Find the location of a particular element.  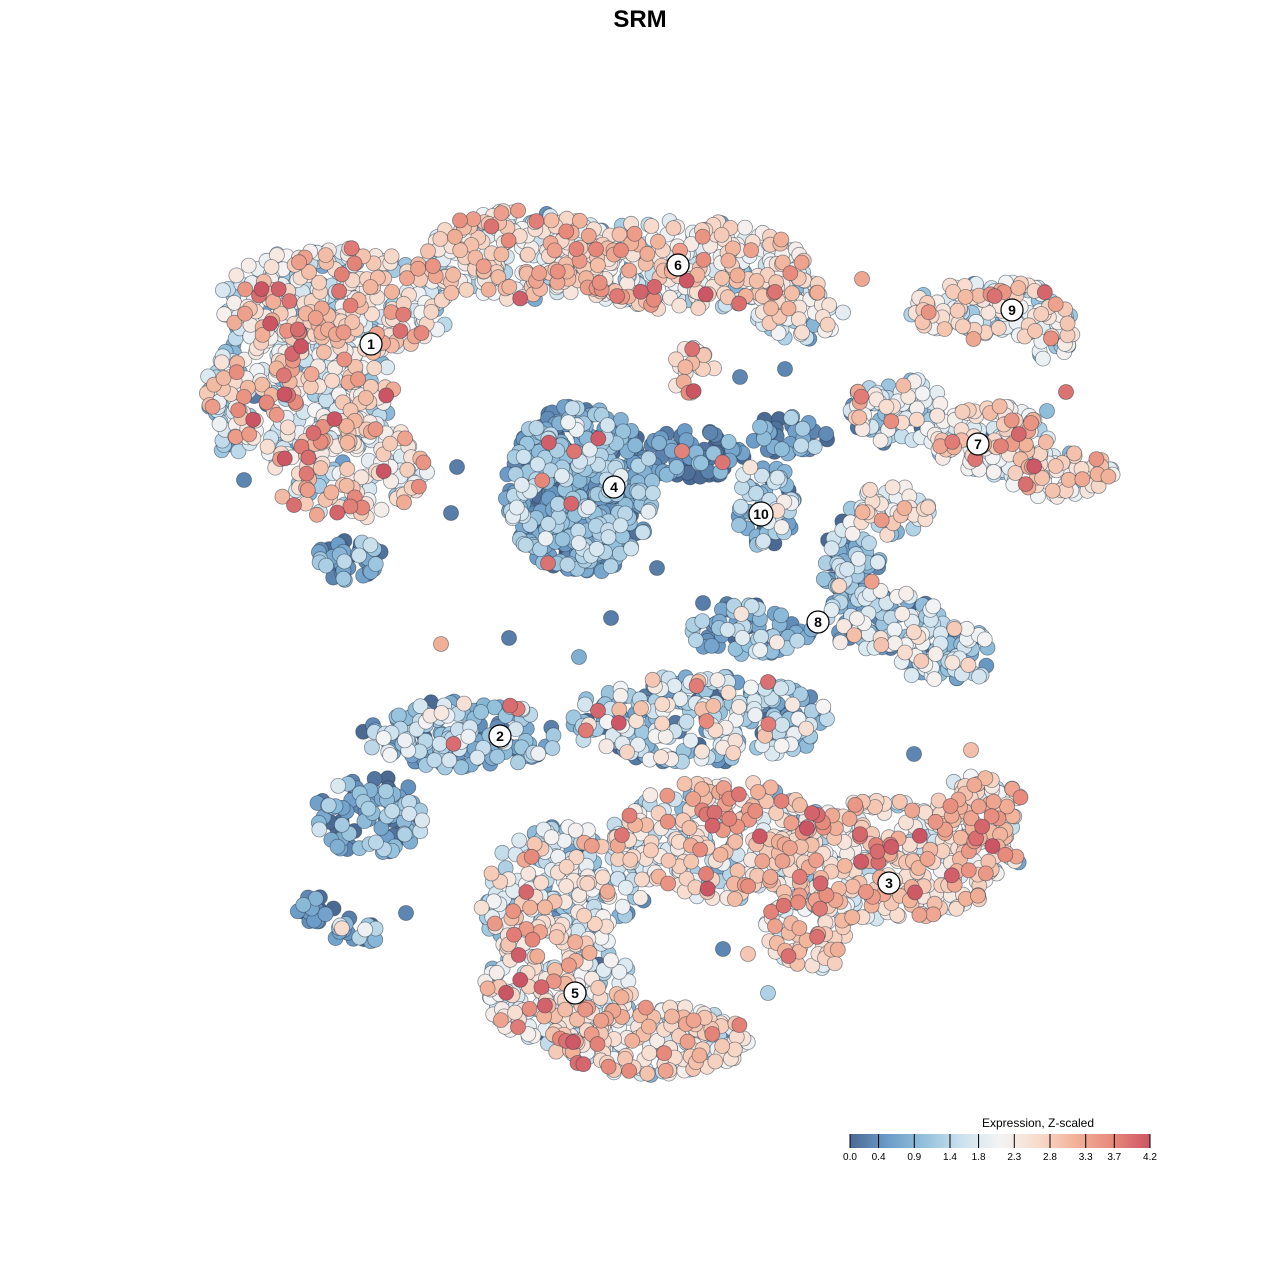

cluster-label-7: 7 is located at coordinates (978, 444).